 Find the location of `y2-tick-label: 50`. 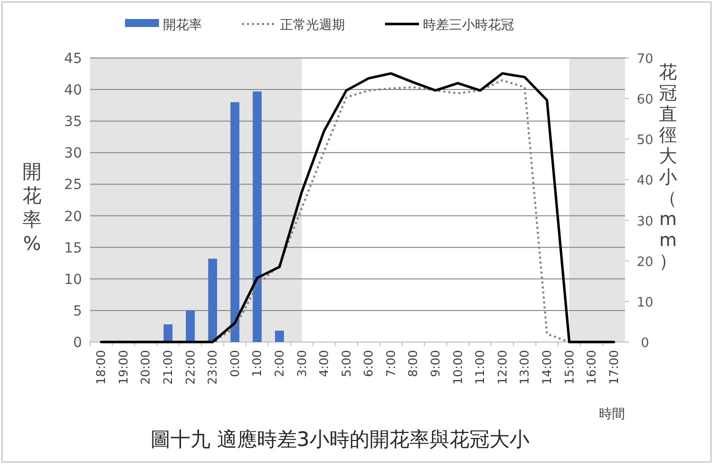

y2-tick-label: 50 is located at coordinates (645, 140).